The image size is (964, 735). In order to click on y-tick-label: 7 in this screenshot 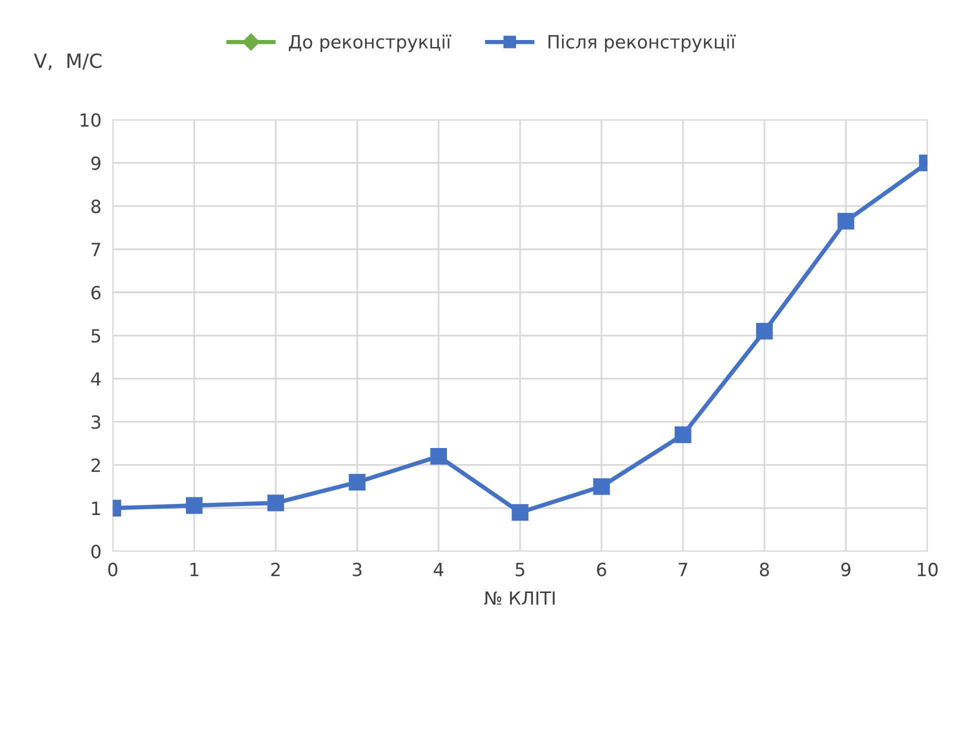, I will do `click(96, 249)`.